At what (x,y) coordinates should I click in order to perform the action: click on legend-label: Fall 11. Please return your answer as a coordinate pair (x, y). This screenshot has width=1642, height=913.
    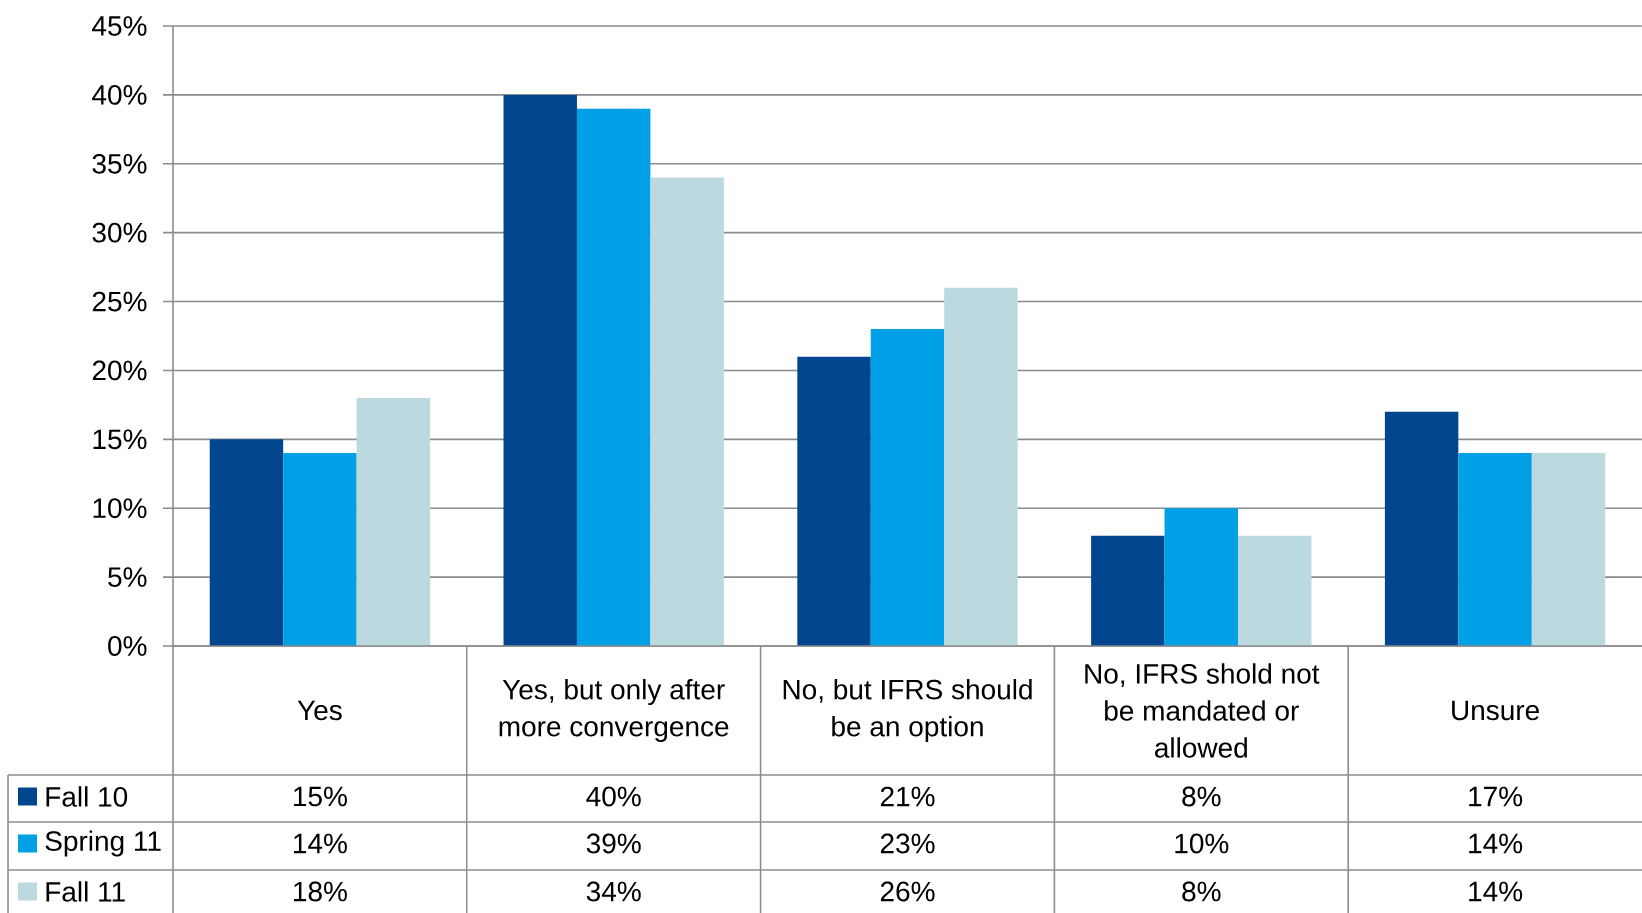
    Looking at the image, I should click on (85, 891).